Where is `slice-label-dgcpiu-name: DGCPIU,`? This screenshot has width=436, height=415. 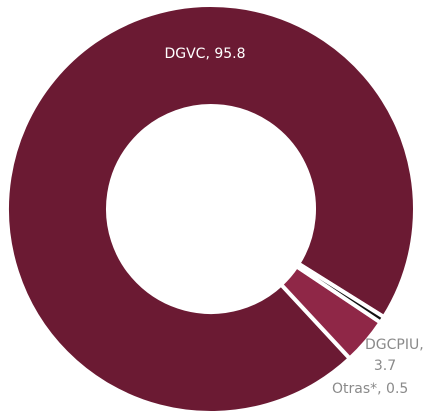
slice-label-dgcpiu-name: DGCPIU, is located at coordinates (394, 345).